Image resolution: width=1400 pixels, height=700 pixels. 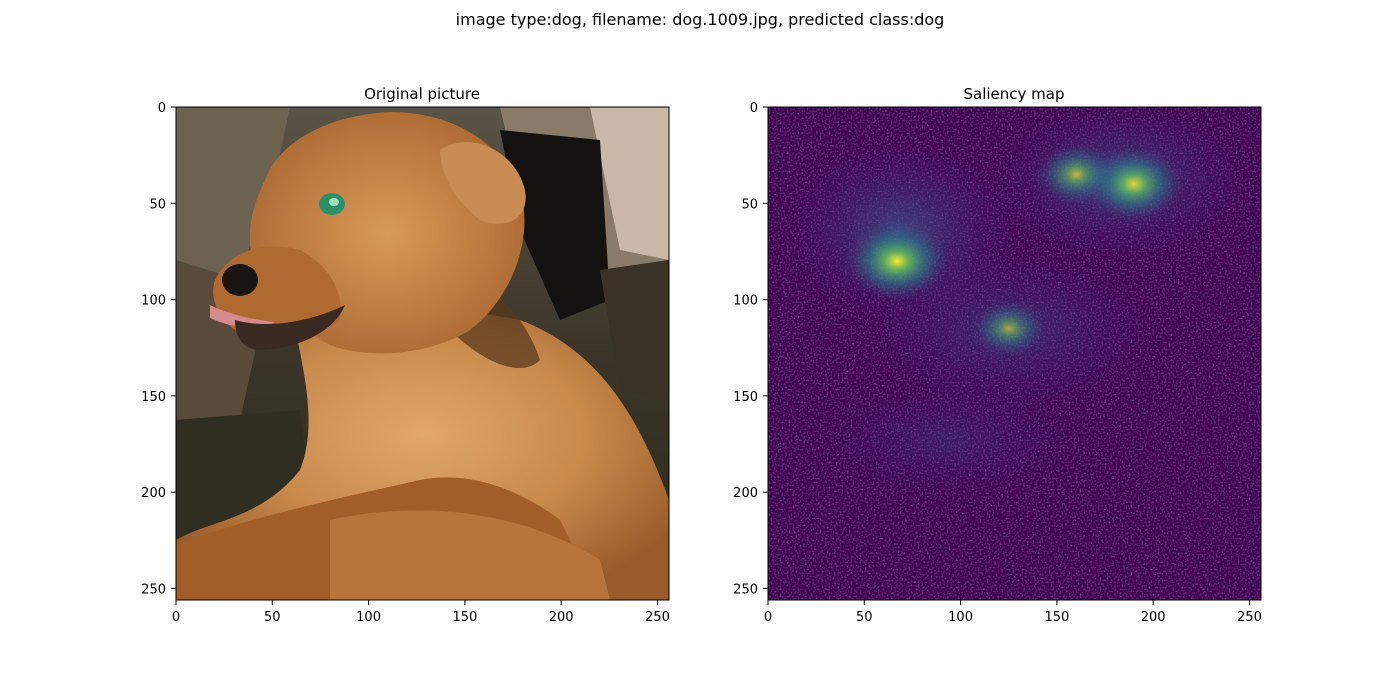 What do you see at coordinates (153, 397) in the screenshot?
I see `original-picture-ytick-label: 150` at bounding box center [153, 397].